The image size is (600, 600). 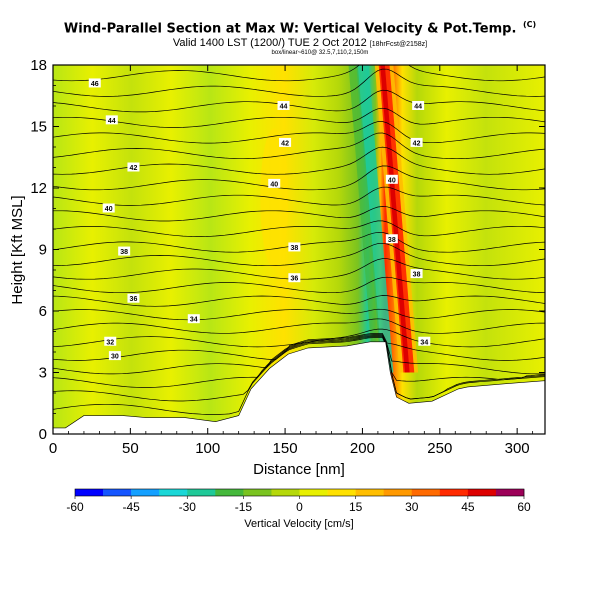 What do you see at coordinates (524, 507) in the screenshot?
I see `colorbar-tick-label: 60` at bounding box center [524, 507].